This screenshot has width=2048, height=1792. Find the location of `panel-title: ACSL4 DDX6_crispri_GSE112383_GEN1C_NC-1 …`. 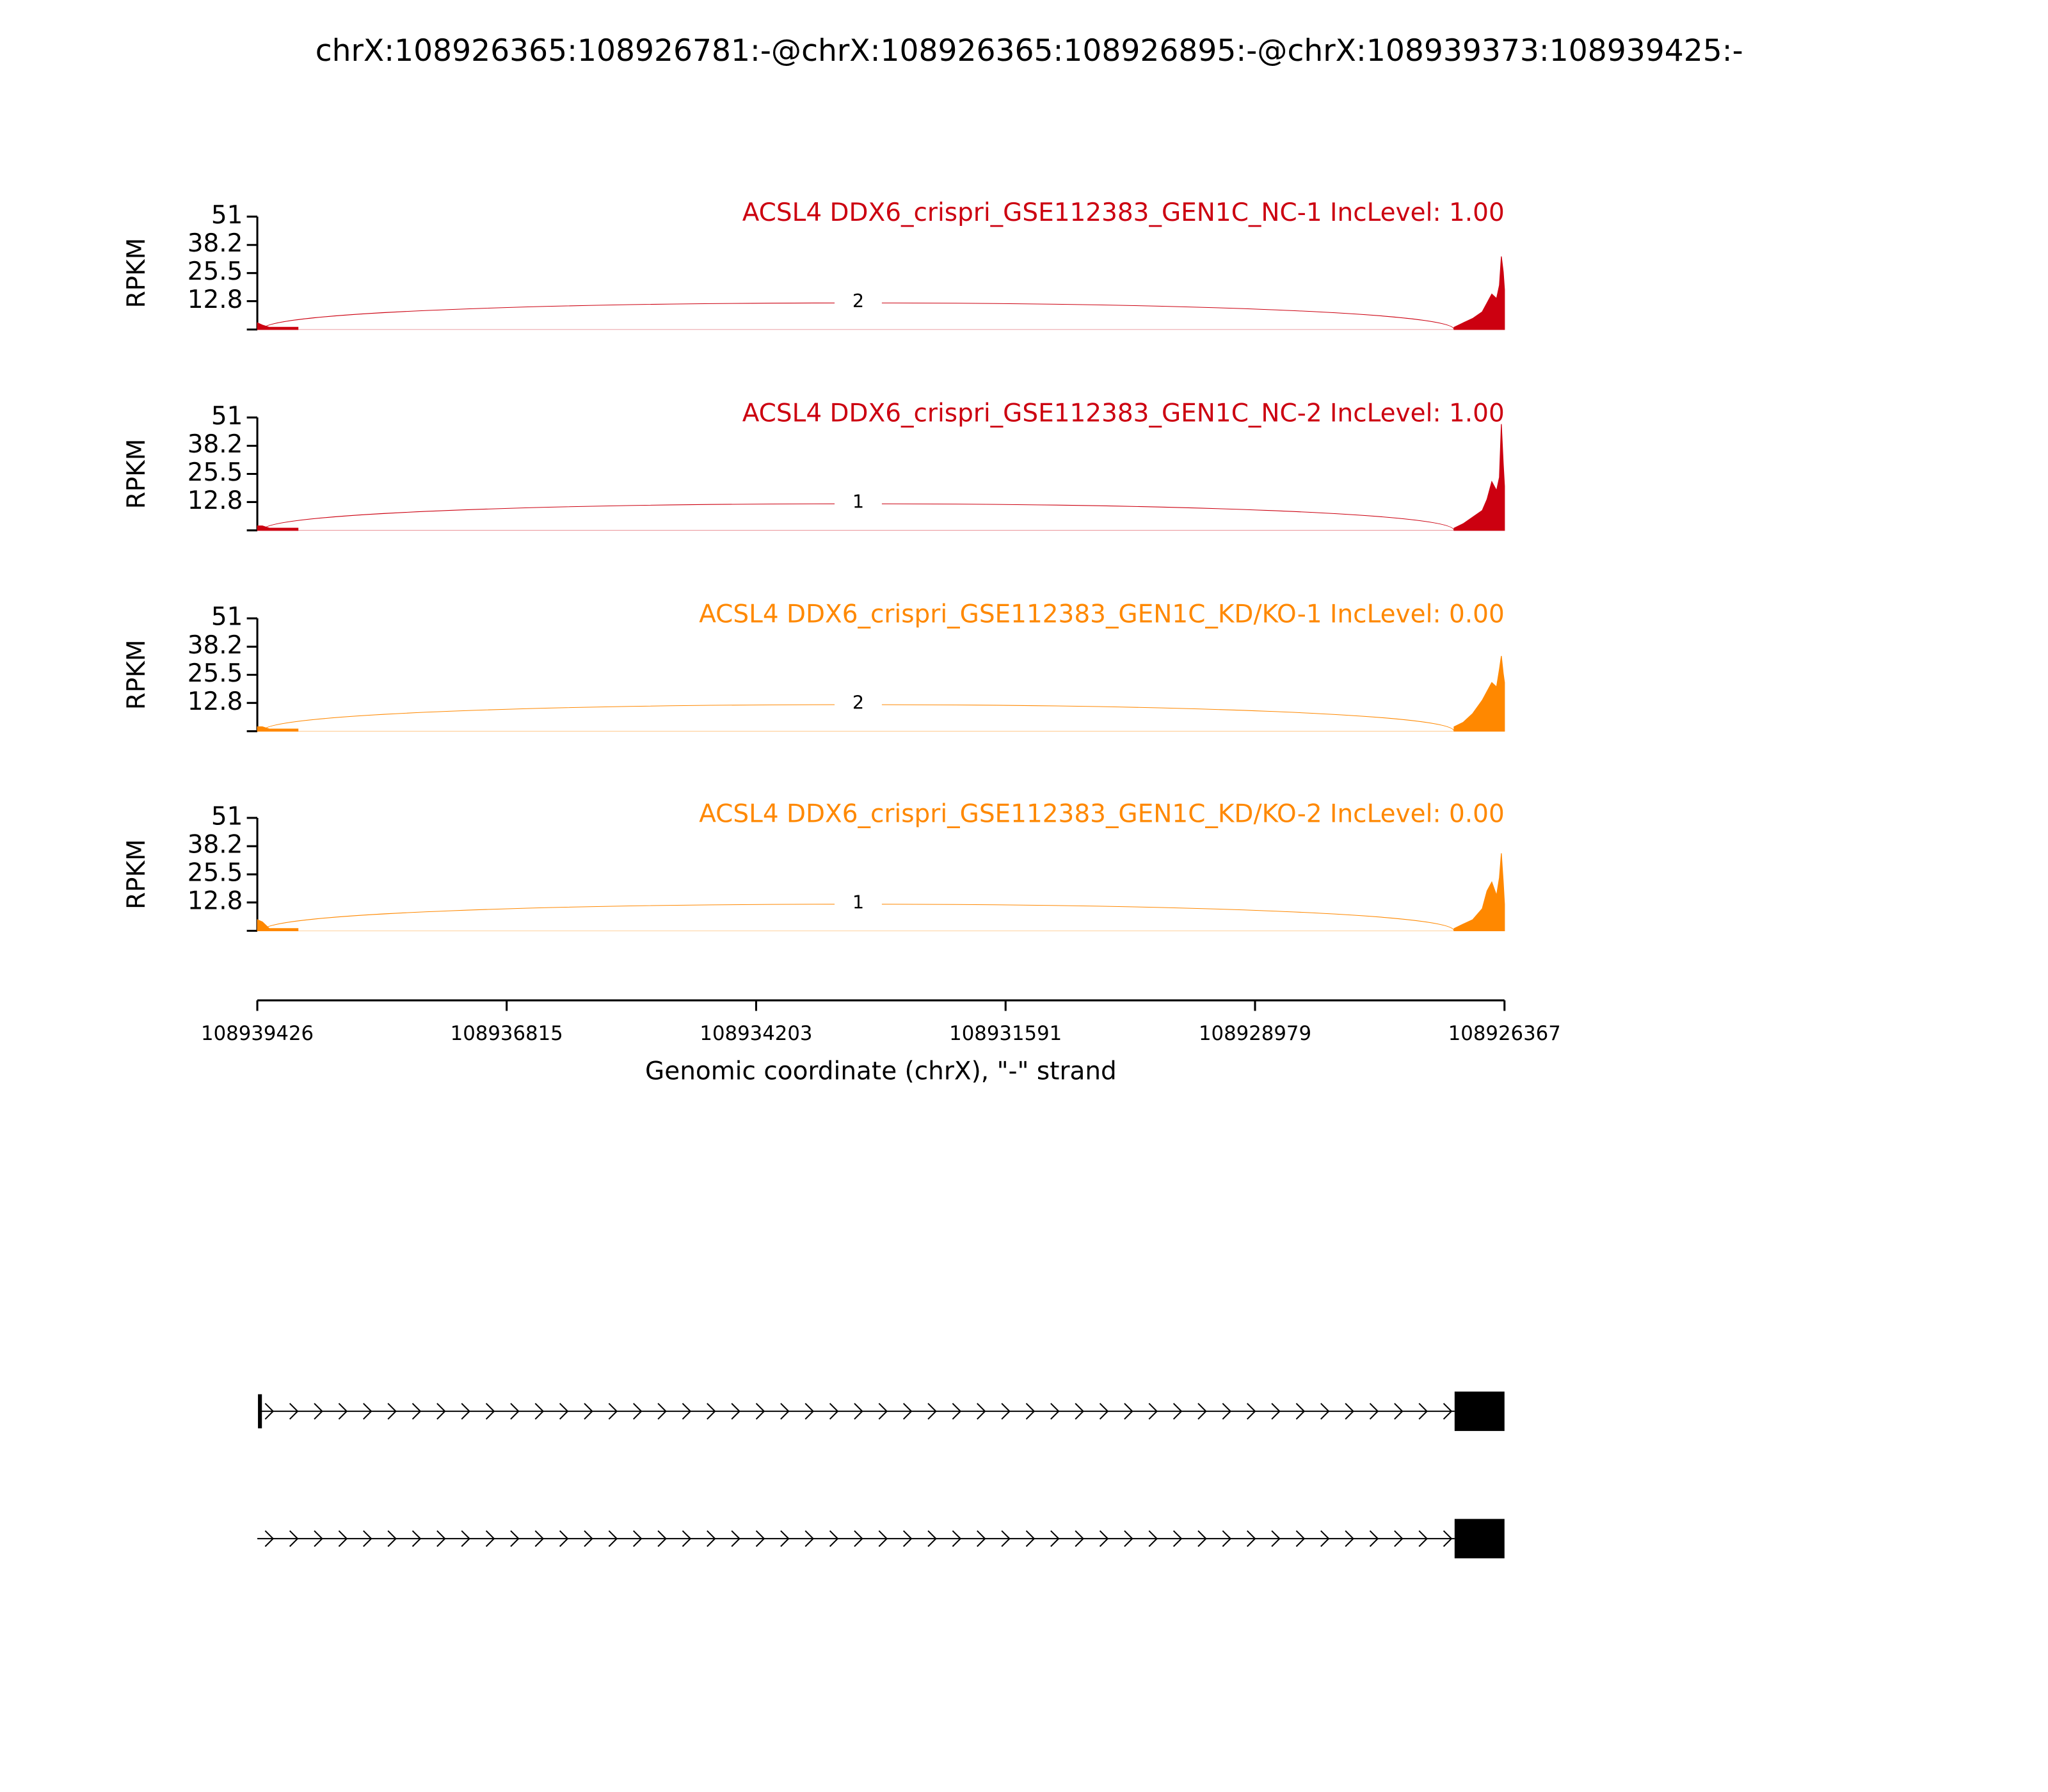

panel-title: ACSL4 DDX6_crispri_GSE112383_GEN1C_NC-1 … is located at coordinates (1123, 212).